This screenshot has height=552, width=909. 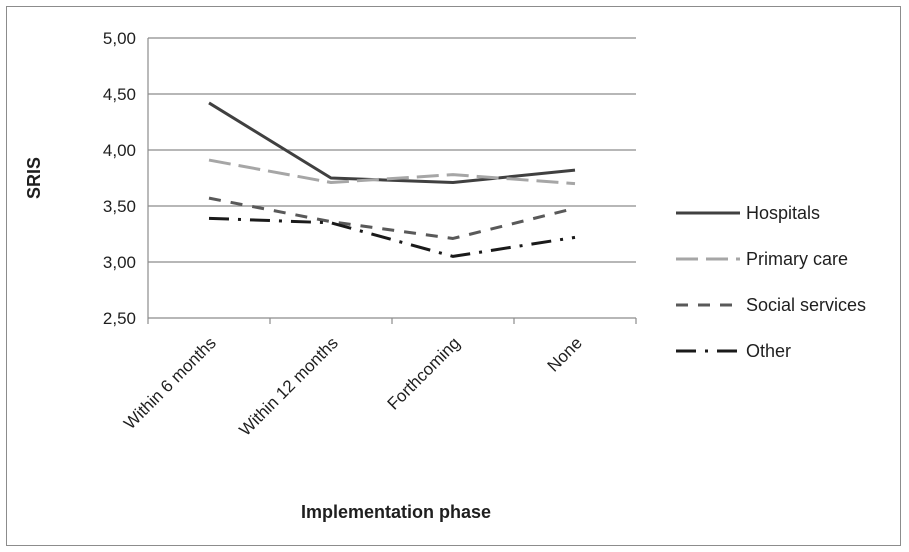 I want to click on x-tick-label: Within 12 months, so click(x=289, y=386).